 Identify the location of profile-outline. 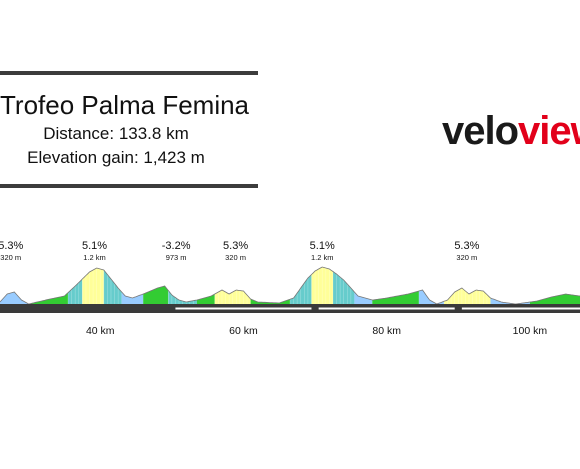
(290, 285).